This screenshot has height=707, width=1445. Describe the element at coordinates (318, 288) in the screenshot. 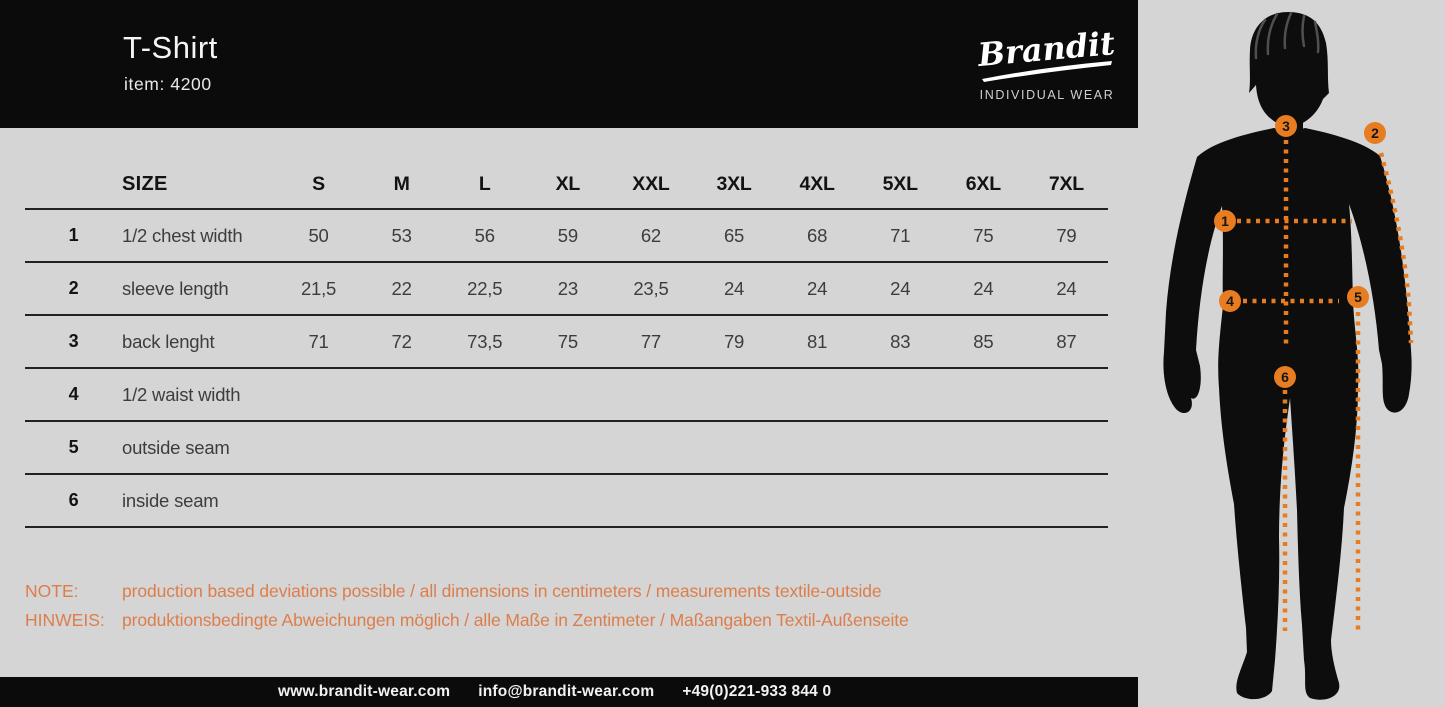

I see `row-value: 21,5` at that location.